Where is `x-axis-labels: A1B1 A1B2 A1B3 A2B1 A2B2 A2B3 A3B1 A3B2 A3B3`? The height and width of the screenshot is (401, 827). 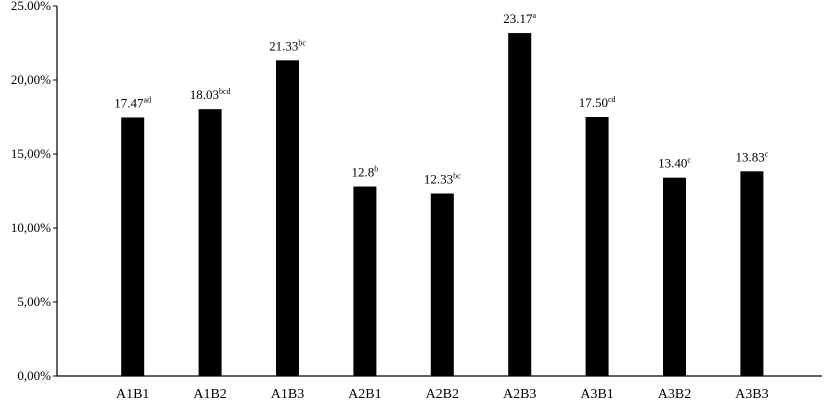 x-axis-labels: A1B1 A1B2 A1B3 A2B1 A2B2 A2B3 A3B1 A3B2 A3B3 is located at coordinates (442, 394).